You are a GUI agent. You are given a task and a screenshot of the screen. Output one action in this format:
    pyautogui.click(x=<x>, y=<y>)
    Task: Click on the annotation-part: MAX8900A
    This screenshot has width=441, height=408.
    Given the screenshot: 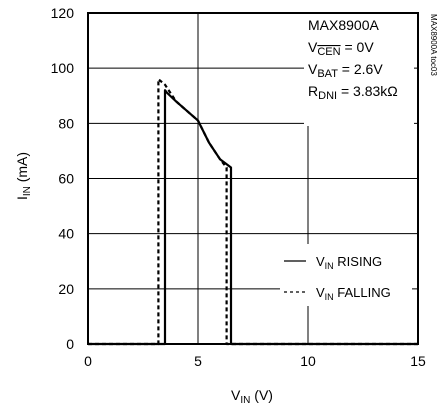 What is the action you would take?
    pyautogui.click(x=343, y=25)
    